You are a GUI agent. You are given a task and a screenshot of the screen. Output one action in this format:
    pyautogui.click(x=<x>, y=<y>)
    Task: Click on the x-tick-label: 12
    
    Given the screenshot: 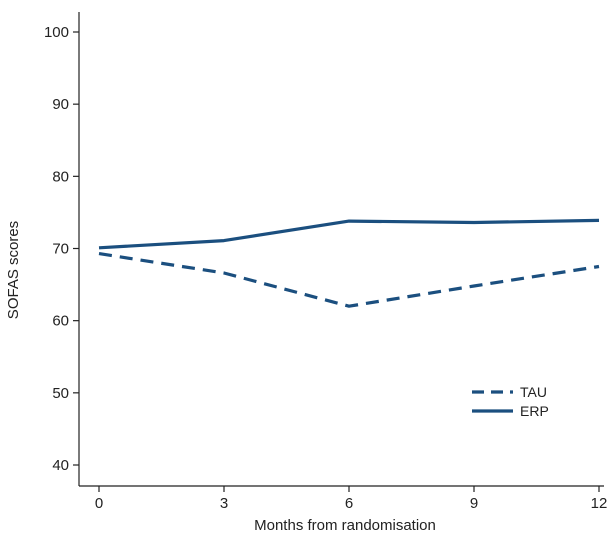 What is the action you would take?
    pyautogui.click(x=599, y=503)
    